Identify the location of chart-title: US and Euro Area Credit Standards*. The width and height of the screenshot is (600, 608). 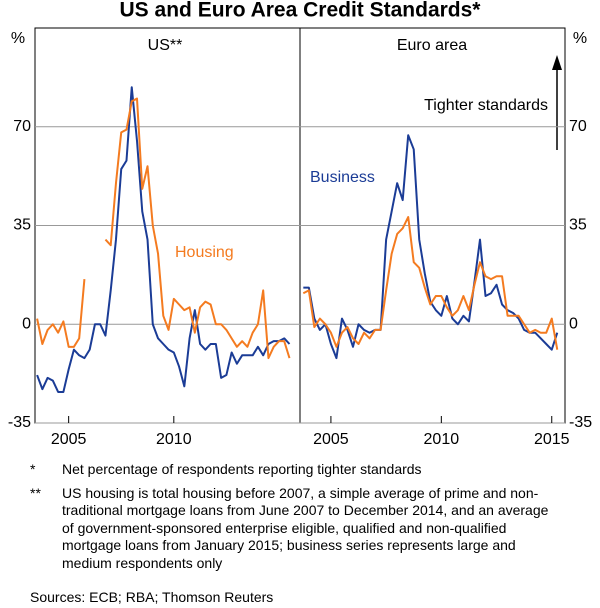
(301, 11).